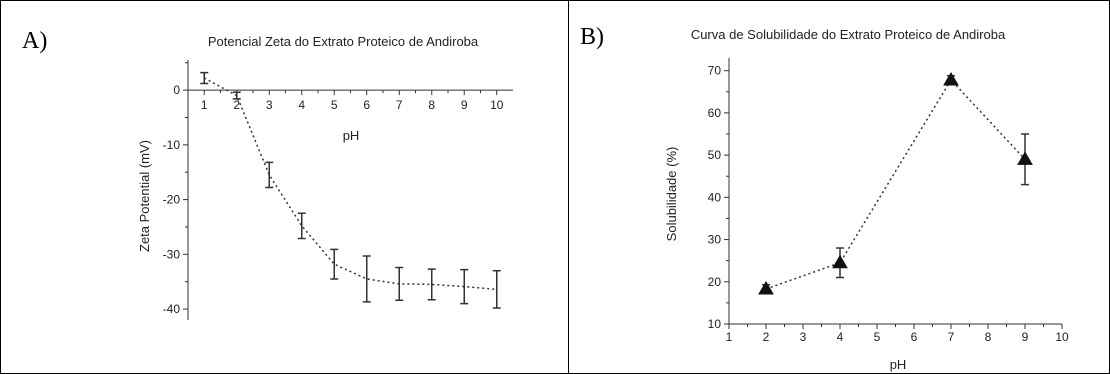 This screenshot has height=374, width=1110. I want to click on chart-b-y-tick-label: 50, so click(715, 155).